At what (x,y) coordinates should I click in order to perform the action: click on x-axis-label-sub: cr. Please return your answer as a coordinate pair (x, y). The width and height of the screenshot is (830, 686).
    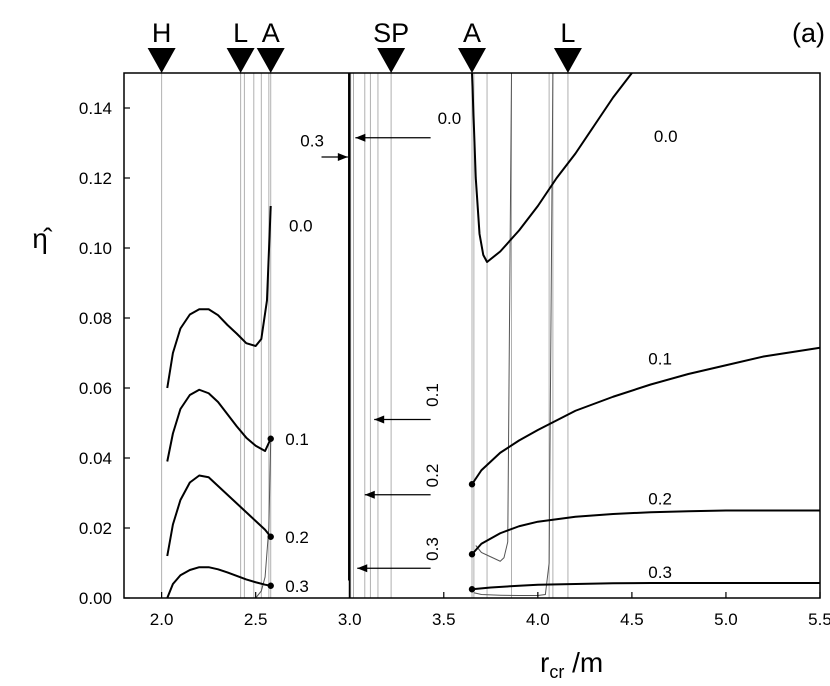
    Looking at the image, I should click on (556, 672).